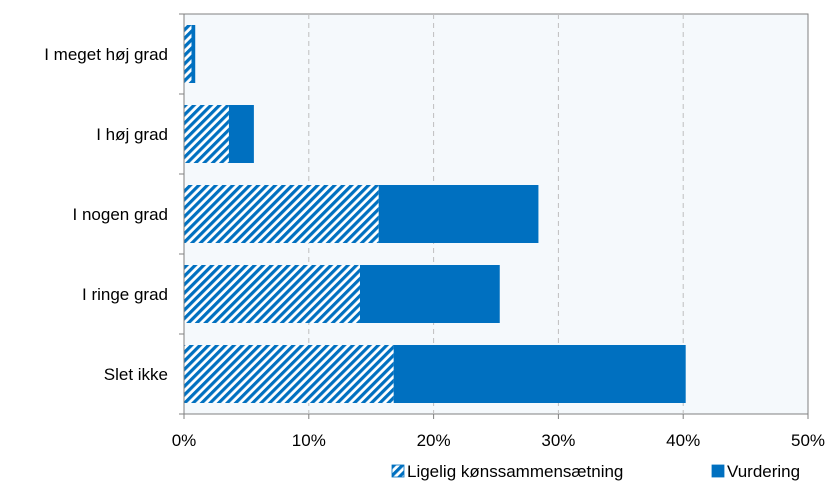  Describe the element at coordinates (136, 374) in the screenshot. I see `y-tick-label: Slet ikke` at that location.